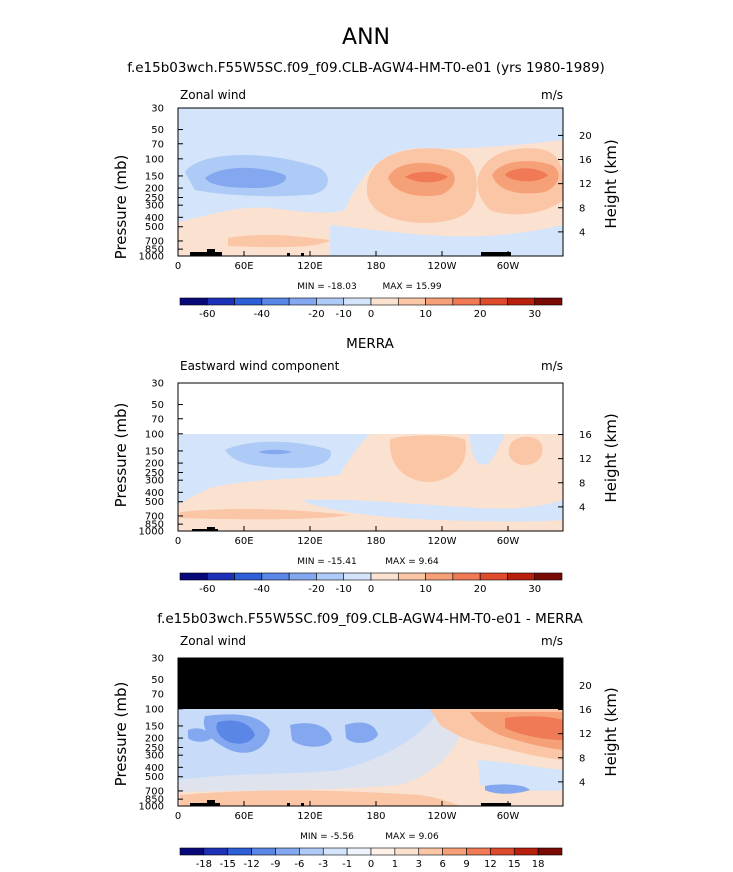  I want to click on jet-sh-core, so click(426, 177).